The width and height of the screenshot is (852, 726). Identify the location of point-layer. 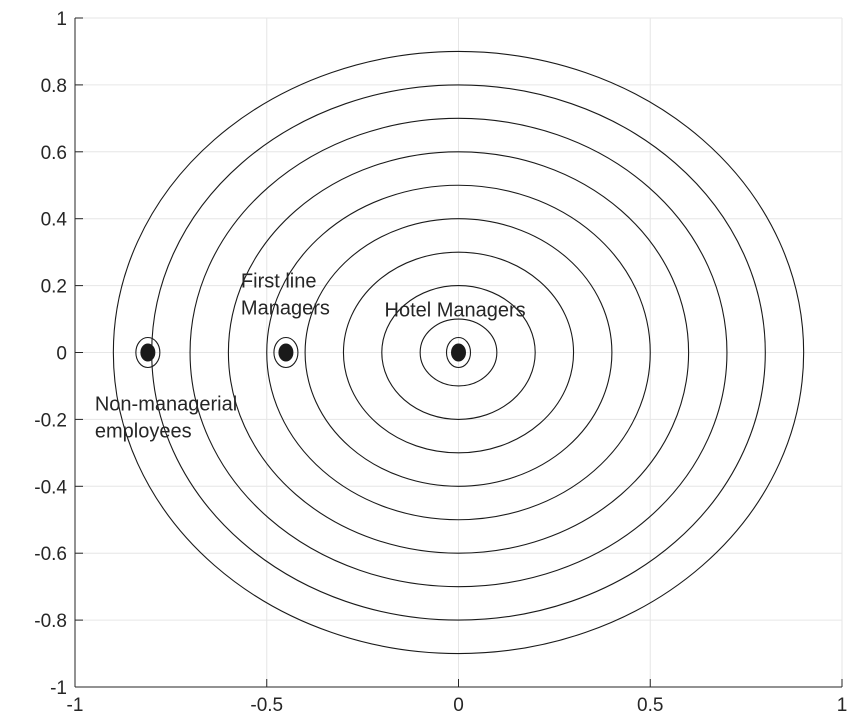
(303, 352).